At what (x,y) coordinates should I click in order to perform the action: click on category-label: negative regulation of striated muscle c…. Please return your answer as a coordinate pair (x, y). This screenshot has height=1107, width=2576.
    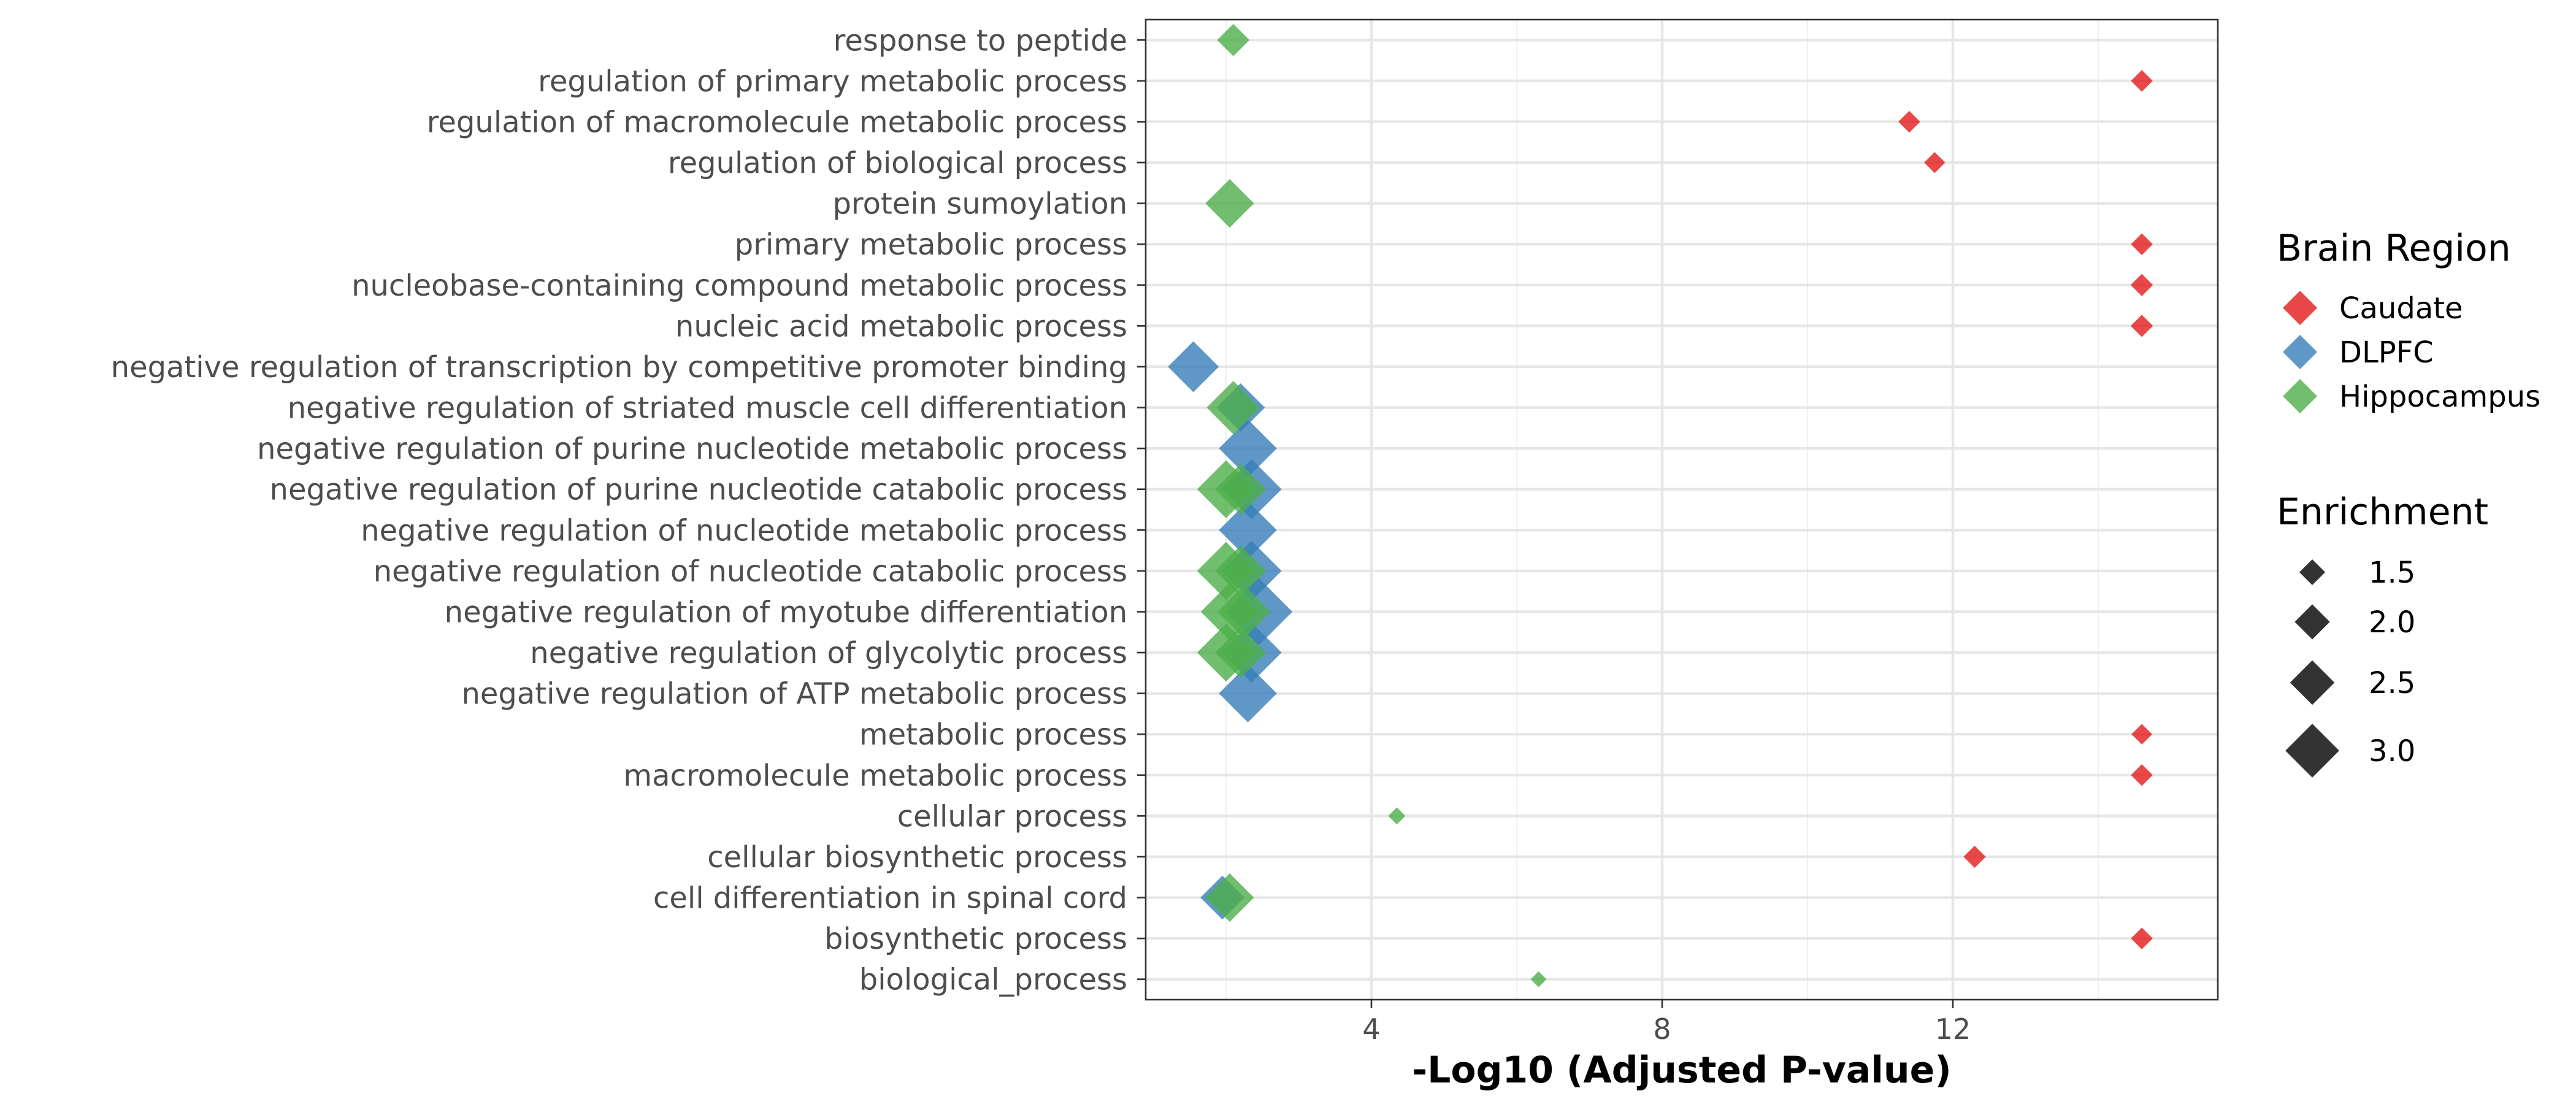
    Looking at the image, I should click on (707, 408).